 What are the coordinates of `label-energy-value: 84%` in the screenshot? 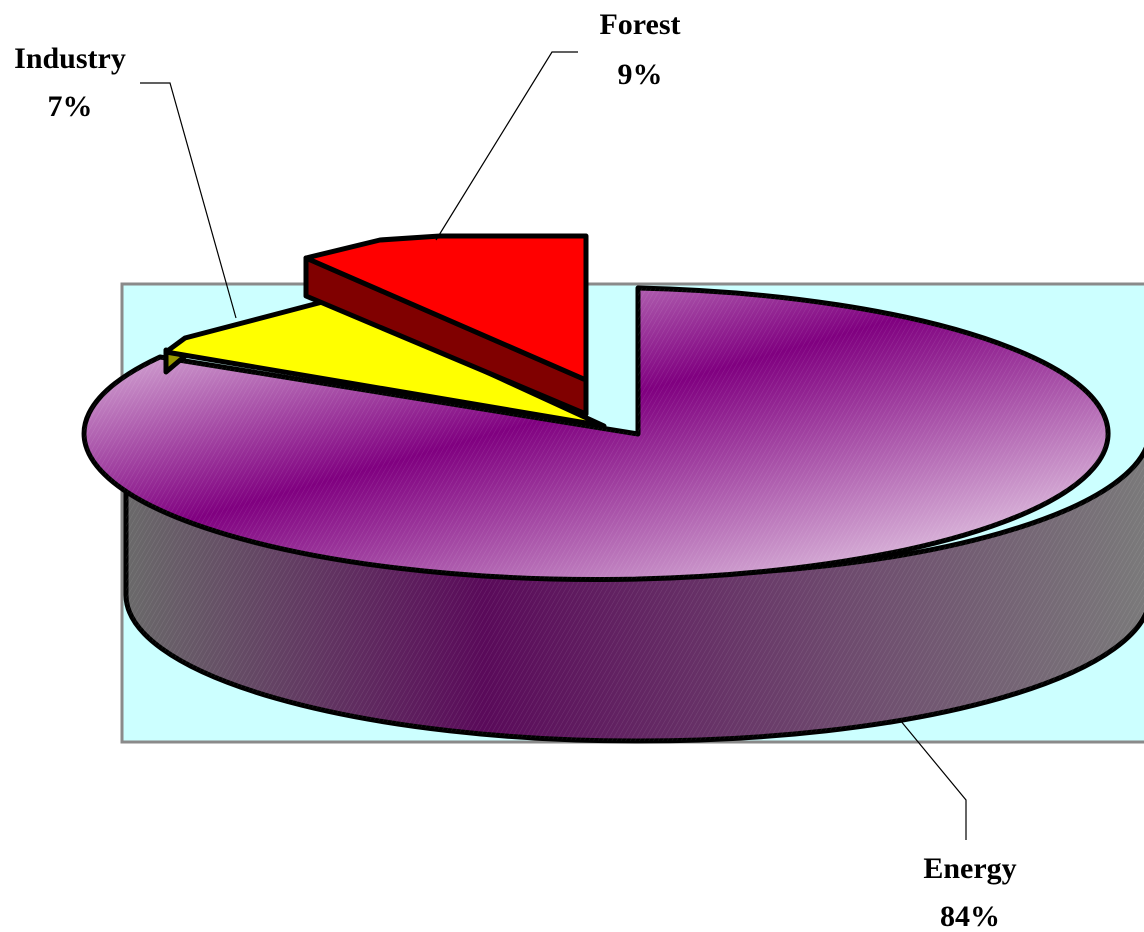 It's located at (970, 916).